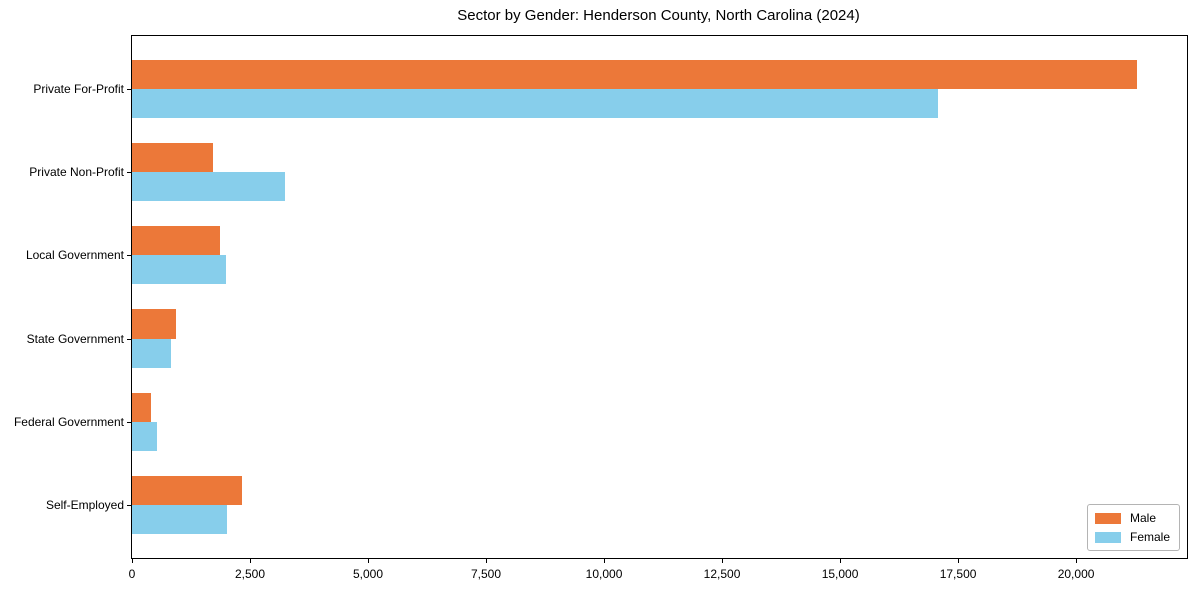 This screenshot has width=1200, height=600. I want to click on y-tick-label-state-government: State Government, so click(75, 338).